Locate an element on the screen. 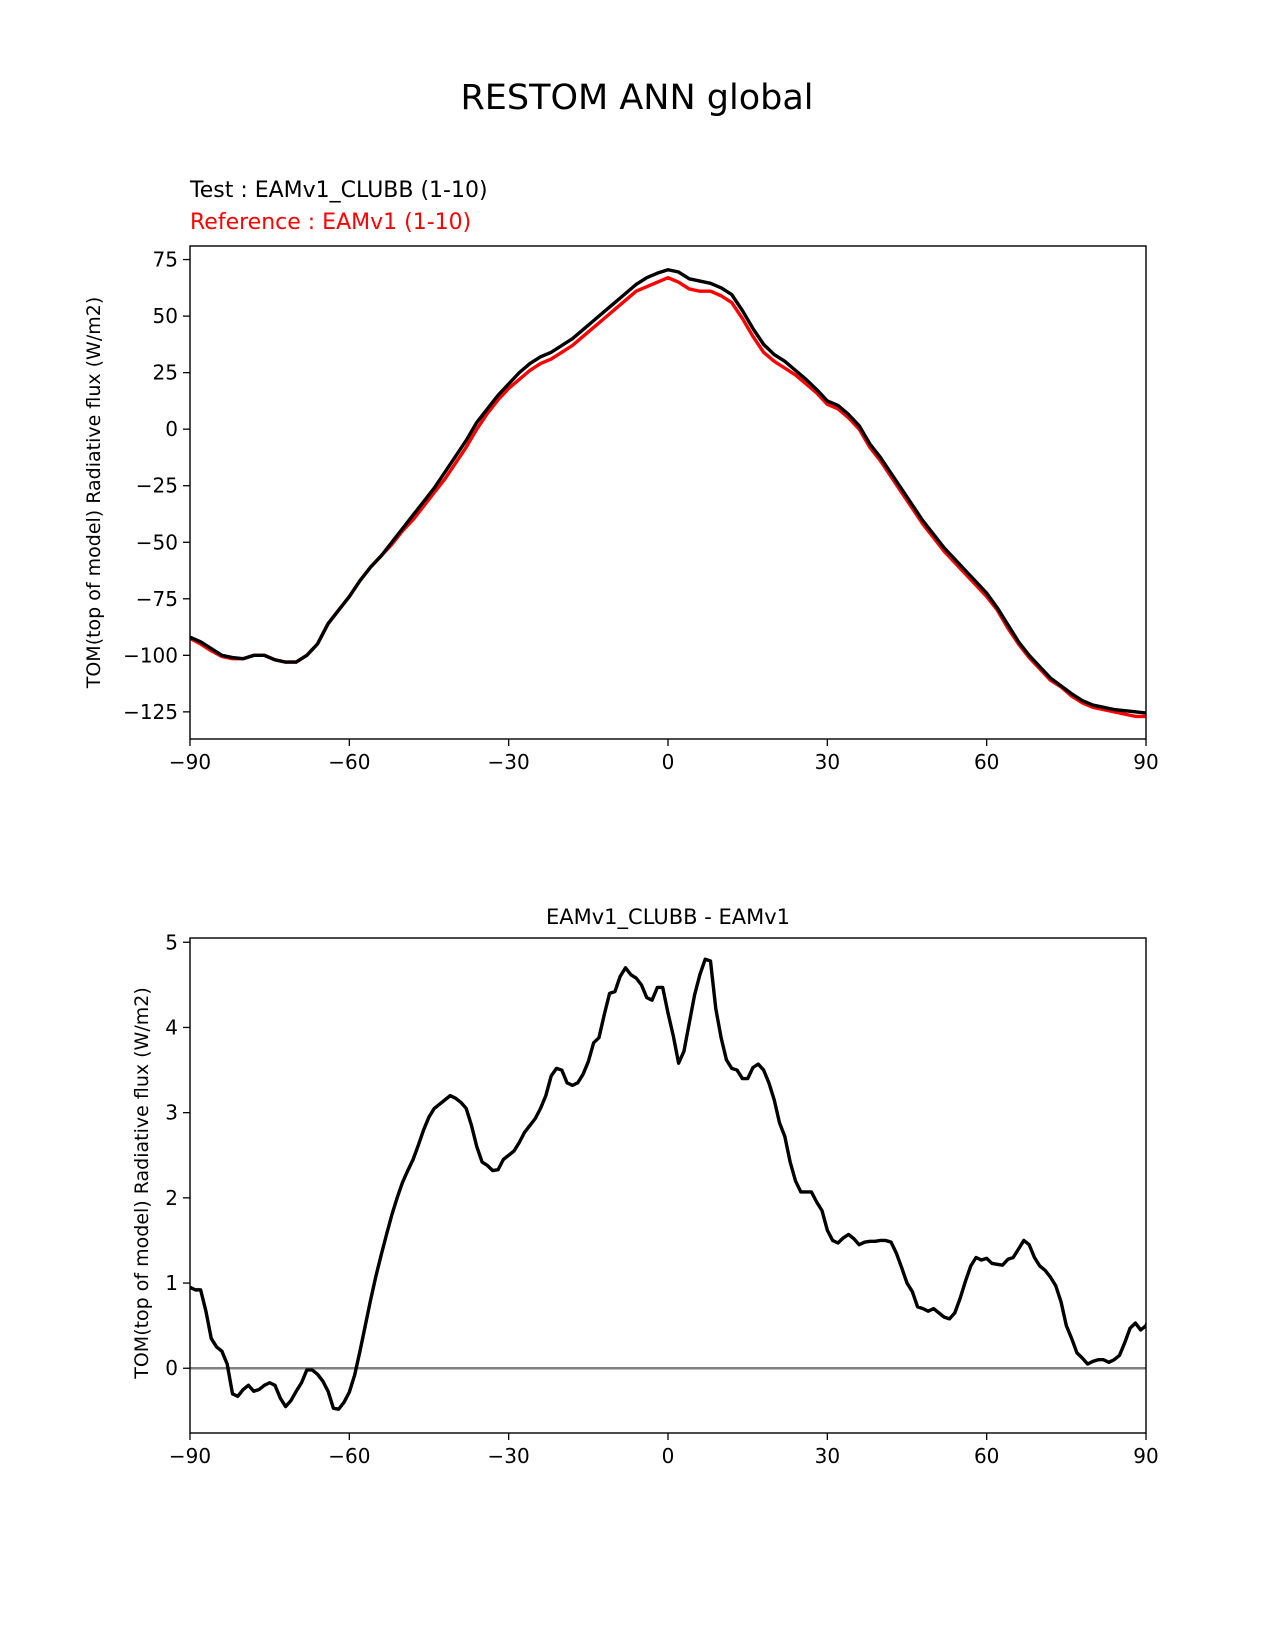  bottom-x-tick-label: −90 is located at coordinates (190, 1456).